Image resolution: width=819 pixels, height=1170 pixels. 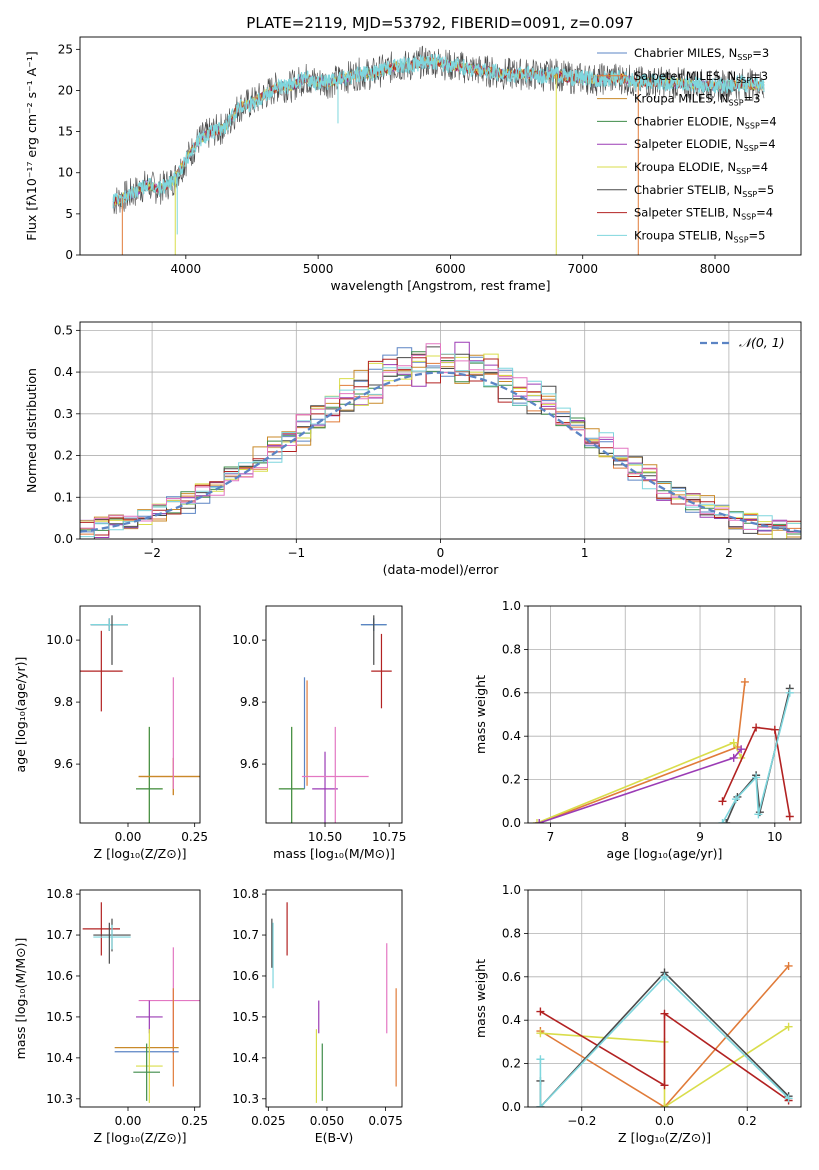 What do you see at coordinates (325, 837) in the screenshot?
I see `x-tick-label: 10.50` at bounding box center [325, 837].